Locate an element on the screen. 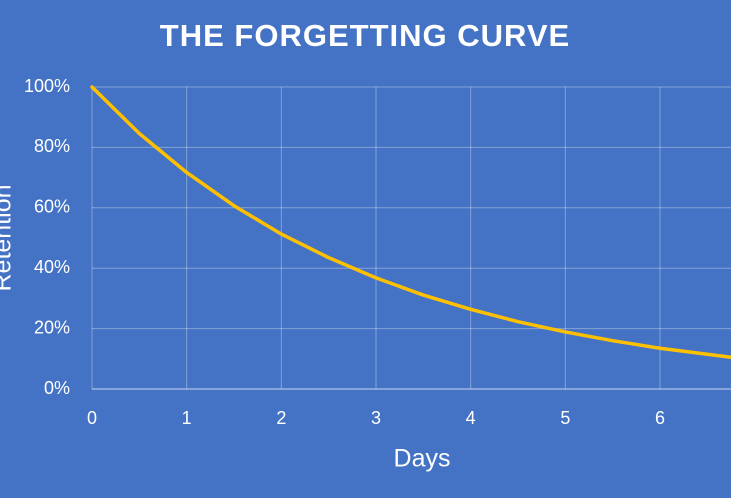 This screenshot has height=498, width=731. y-tick-label: 0% is located at coordinates (57, 388).